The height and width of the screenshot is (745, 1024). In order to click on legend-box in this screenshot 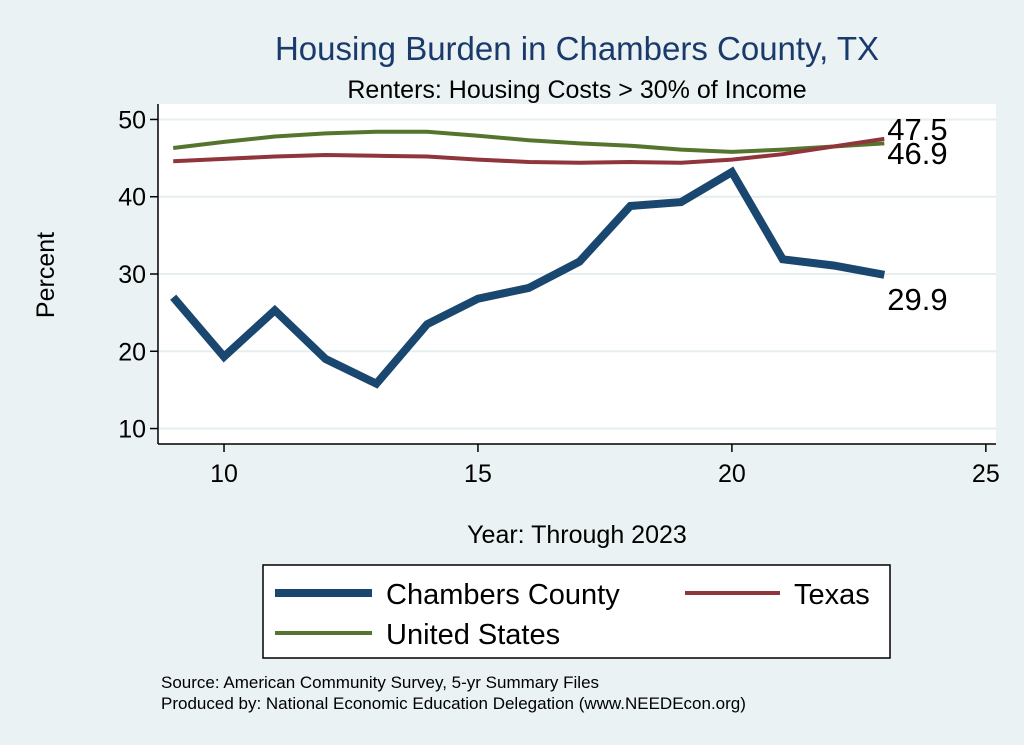, I will do `click(576, 611)`.